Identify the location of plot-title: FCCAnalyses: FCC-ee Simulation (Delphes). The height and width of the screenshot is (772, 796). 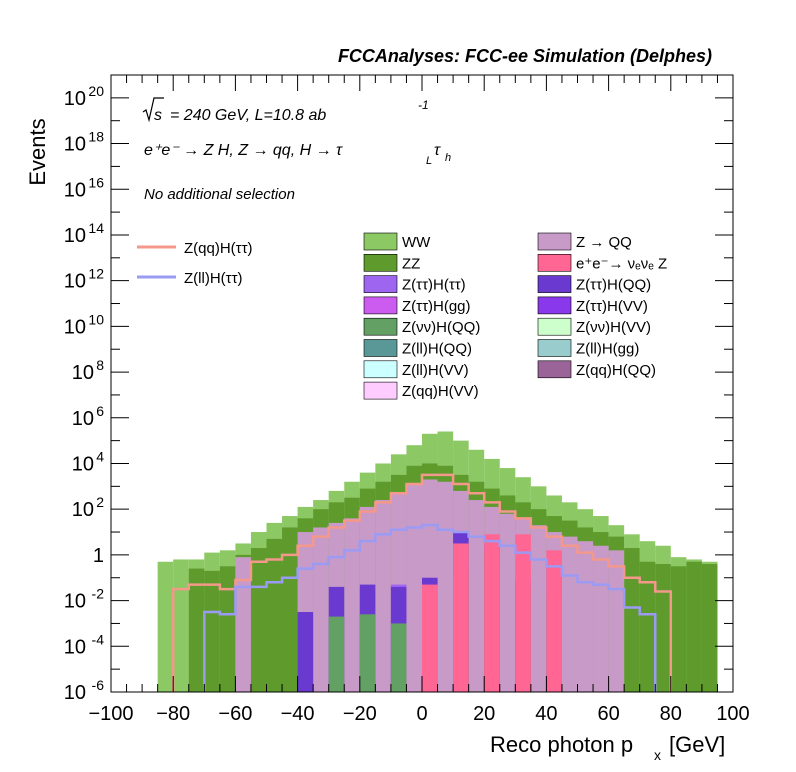
(525, 56).